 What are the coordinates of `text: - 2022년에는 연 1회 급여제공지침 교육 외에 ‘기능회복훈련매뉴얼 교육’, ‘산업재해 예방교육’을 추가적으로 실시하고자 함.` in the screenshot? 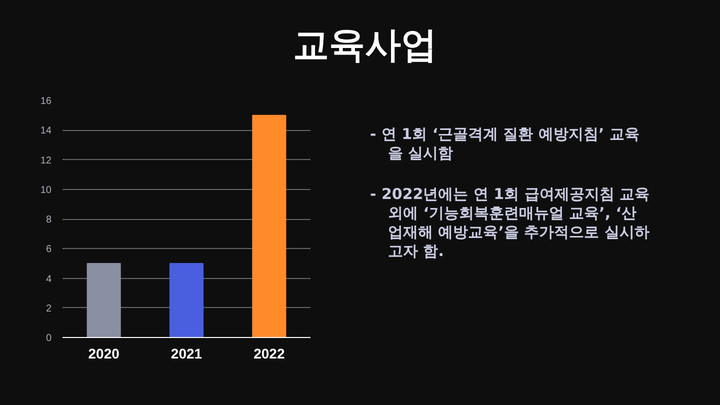 It's located at (510, 223).